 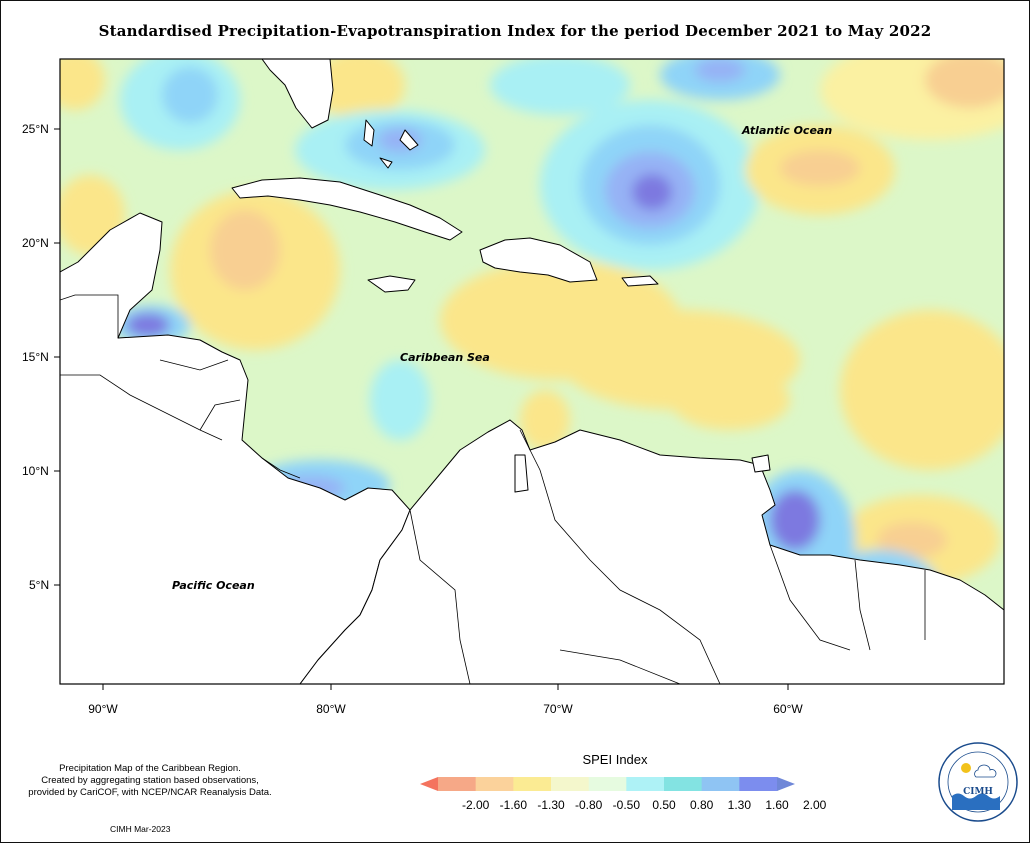 I want to click on legend-tick-label: -0.80, so click(x=588, y=805).